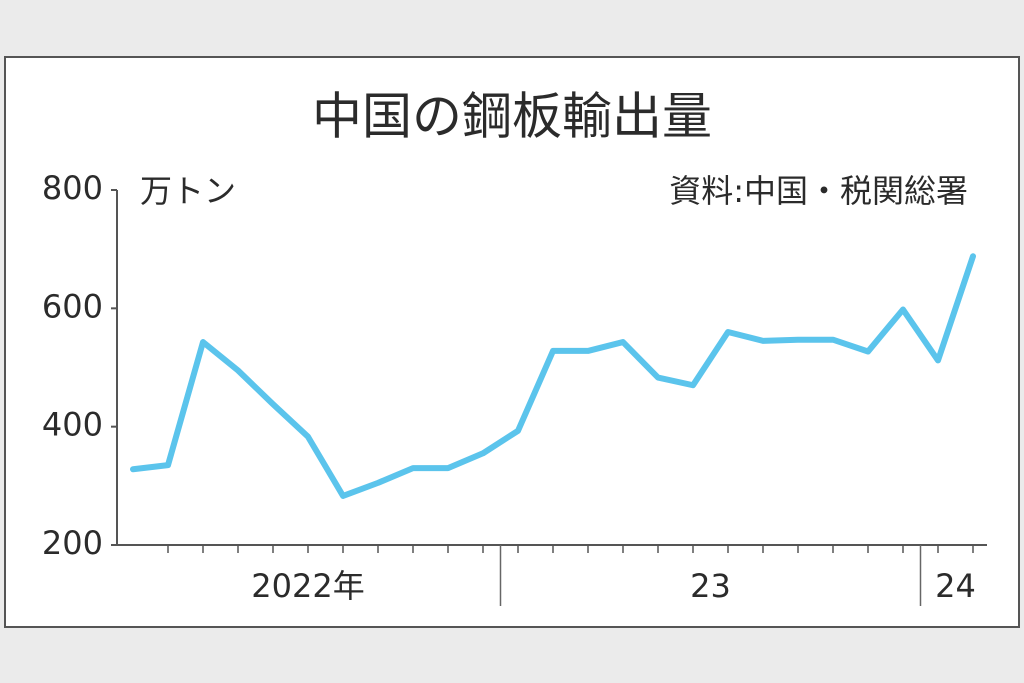 The height and width of the screenshot is (683, 1024). Describe the element at coordinates (72, 188) in the screenshot. I see `y-tick-label: 800` at that location.